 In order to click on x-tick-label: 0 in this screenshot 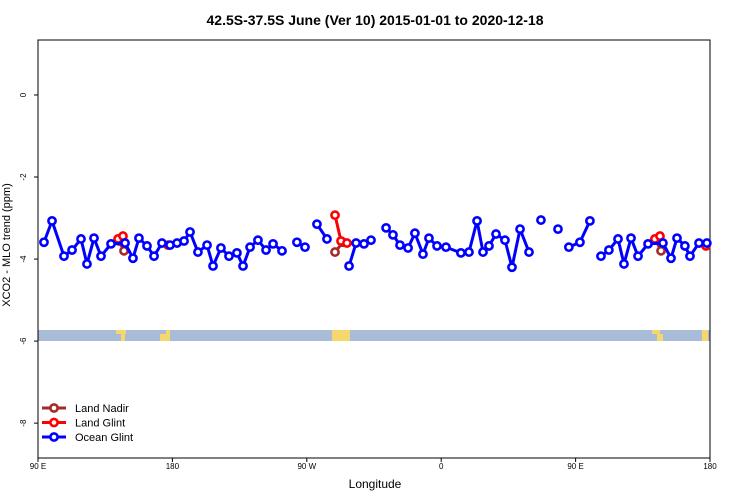, I will do `click(441, 466)`.